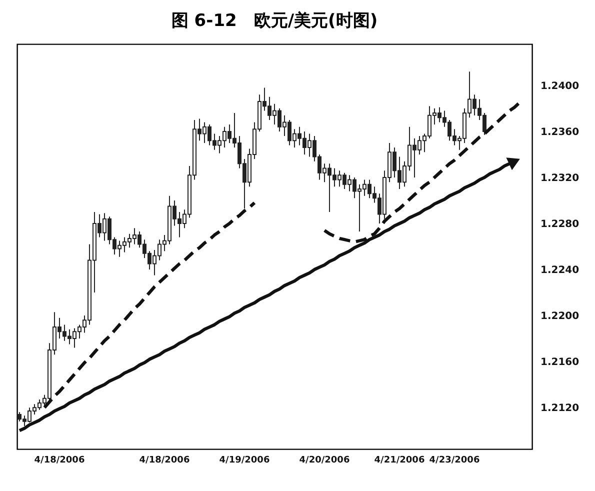 Image resolution: width=595 pixels, height=491 pixels. What do you see at coordinates (560, 86) in the screenshot?
I see `y-tick-label: 1.2400` at bounding box center [560, 86].